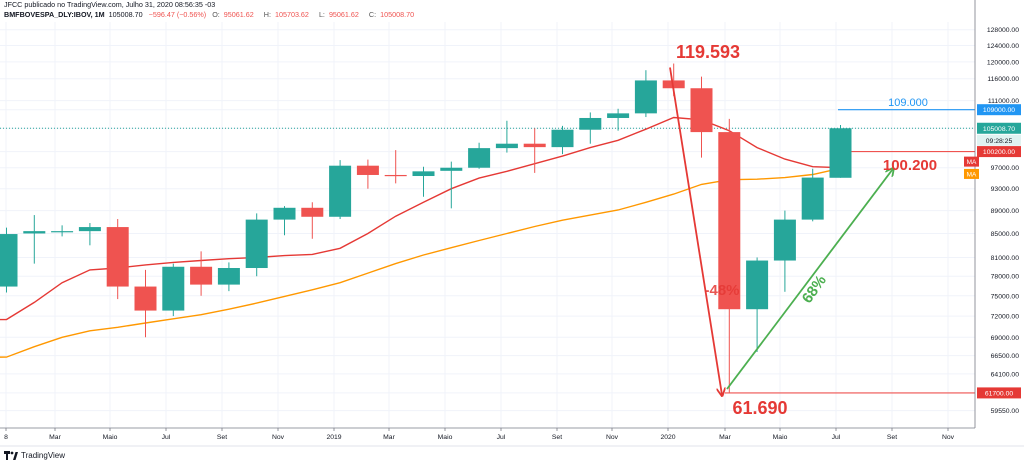 This screenshot has width=1024, height=464. I want to click on level-100200-label: 100.200, so click(910, 165).